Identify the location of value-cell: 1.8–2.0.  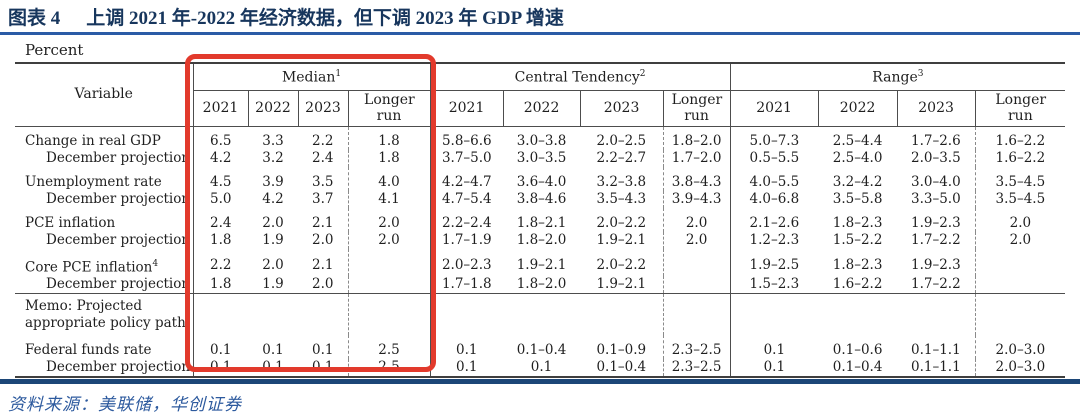
(696, 138).